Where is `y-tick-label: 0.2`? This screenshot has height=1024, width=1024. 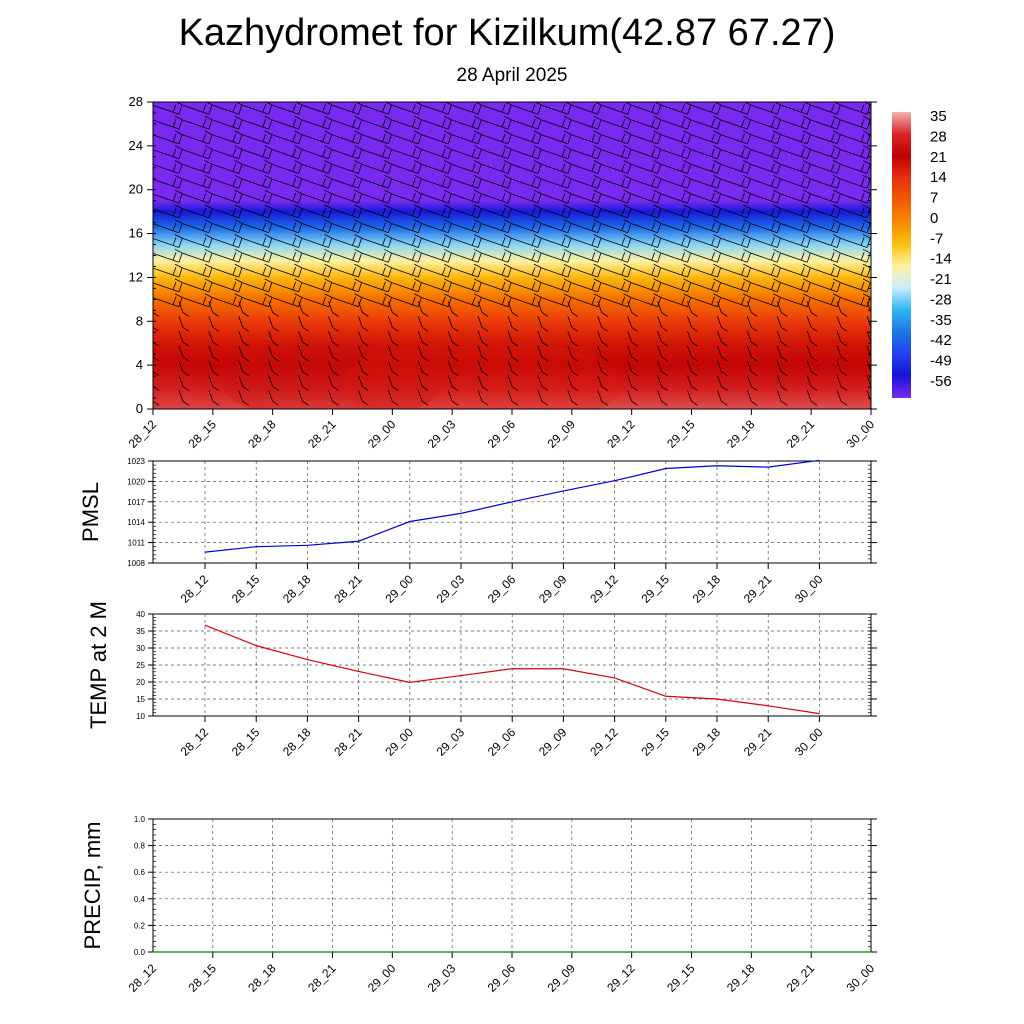 y-tick-label: 0.2 is located at coordinates (140, 925).